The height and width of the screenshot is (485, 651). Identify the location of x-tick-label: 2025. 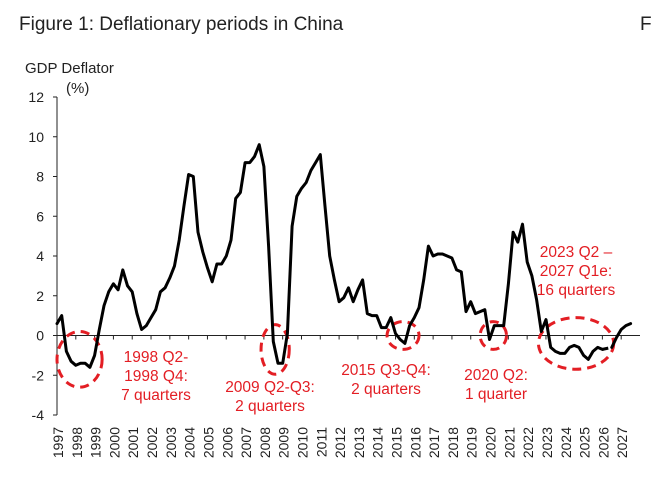
(585, 442).